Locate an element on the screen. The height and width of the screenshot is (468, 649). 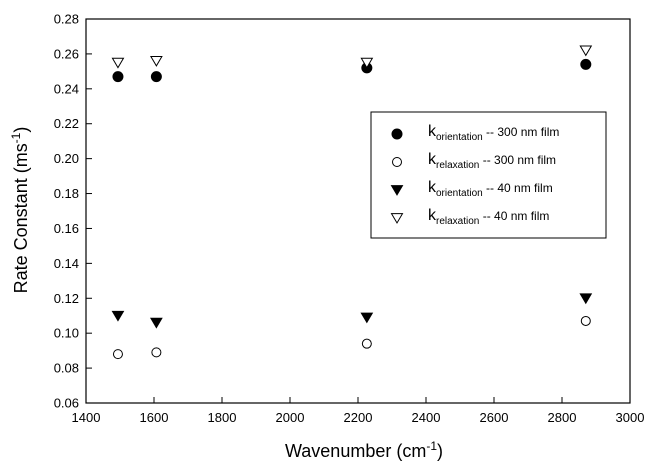
x-tick-label: 3000 is located at coordinates (630, 417).